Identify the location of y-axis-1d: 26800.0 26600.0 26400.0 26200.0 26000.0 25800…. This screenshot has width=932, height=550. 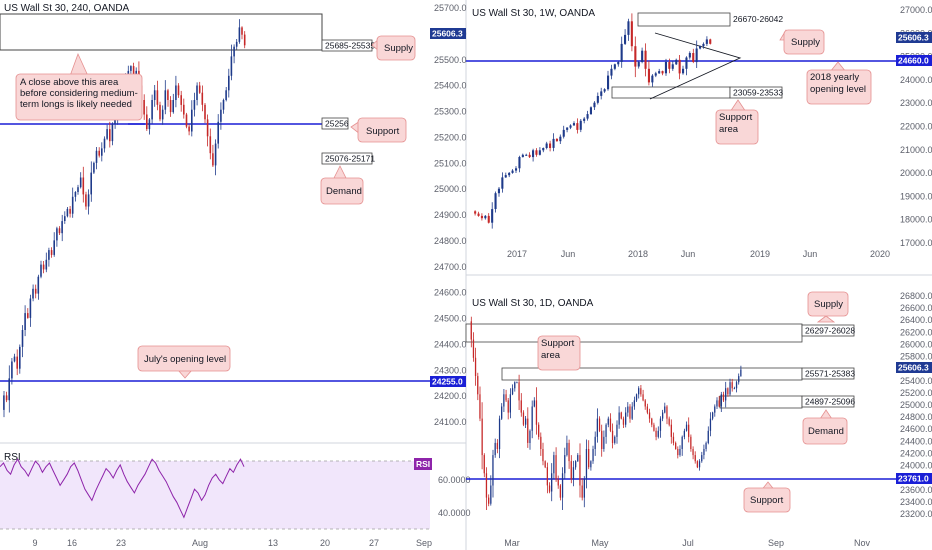
(916, 405).